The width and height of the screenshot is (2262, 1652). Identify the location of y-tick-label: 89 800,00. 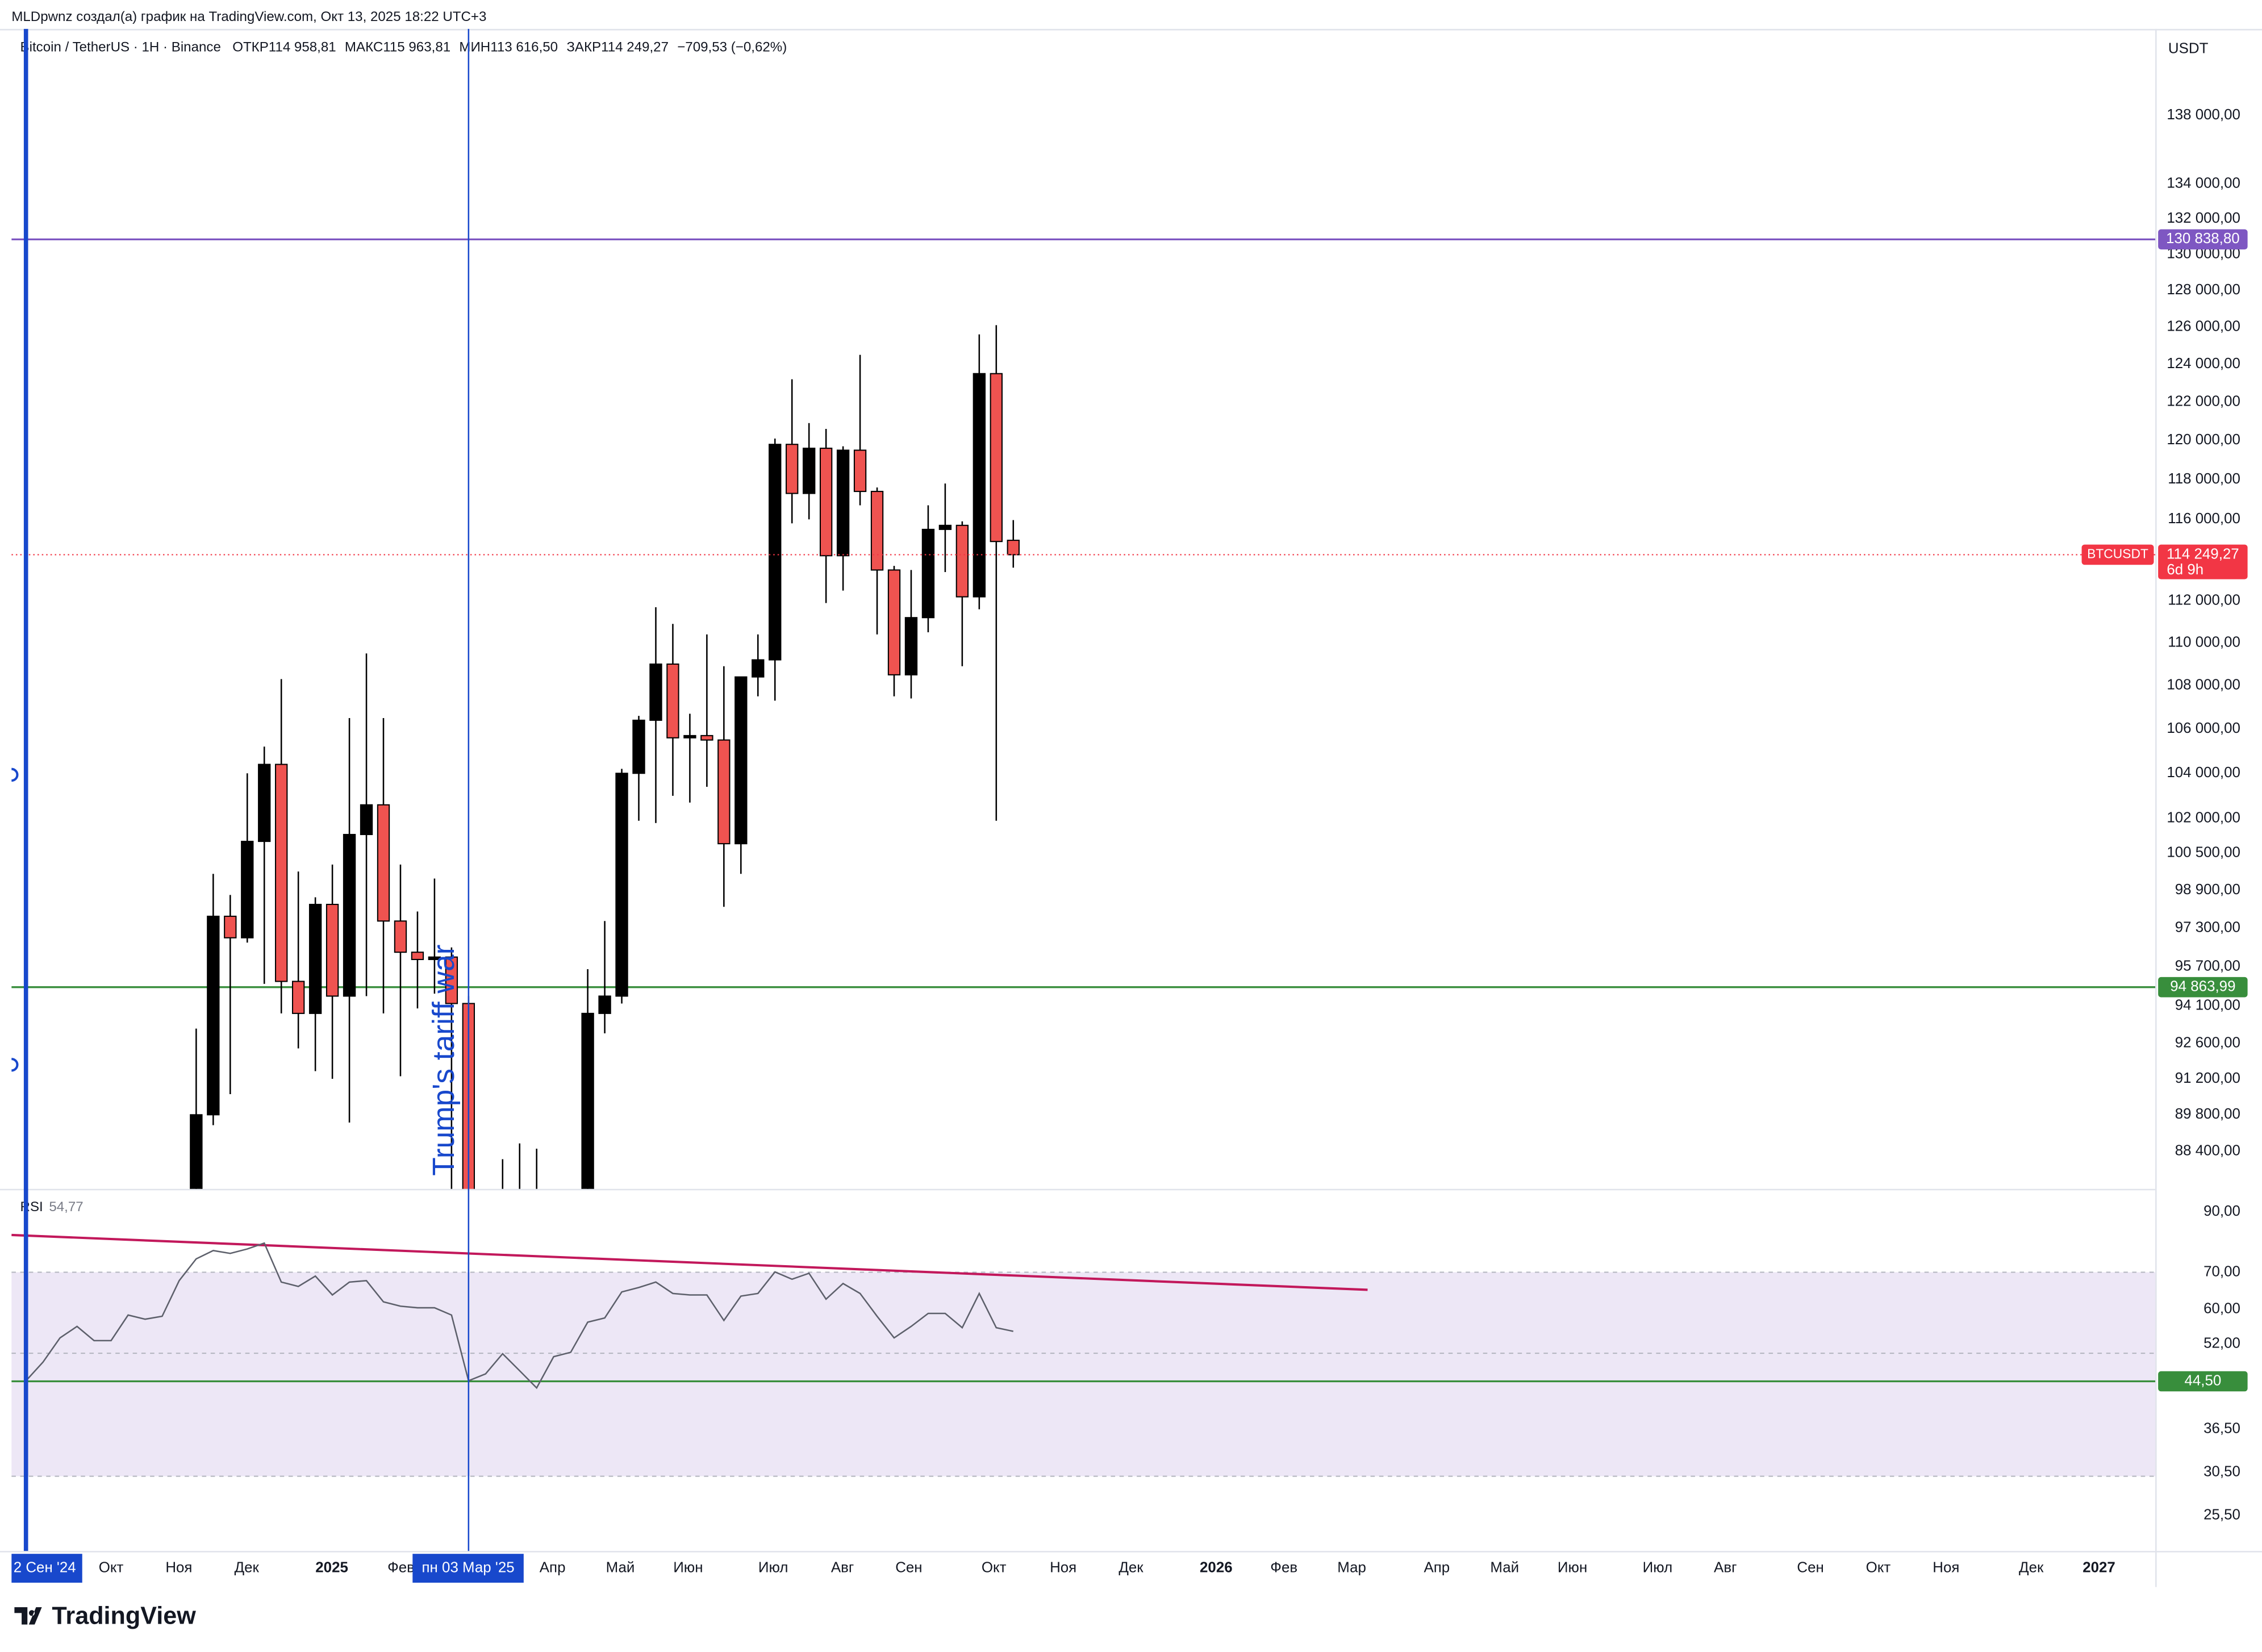
(2207, 1114).